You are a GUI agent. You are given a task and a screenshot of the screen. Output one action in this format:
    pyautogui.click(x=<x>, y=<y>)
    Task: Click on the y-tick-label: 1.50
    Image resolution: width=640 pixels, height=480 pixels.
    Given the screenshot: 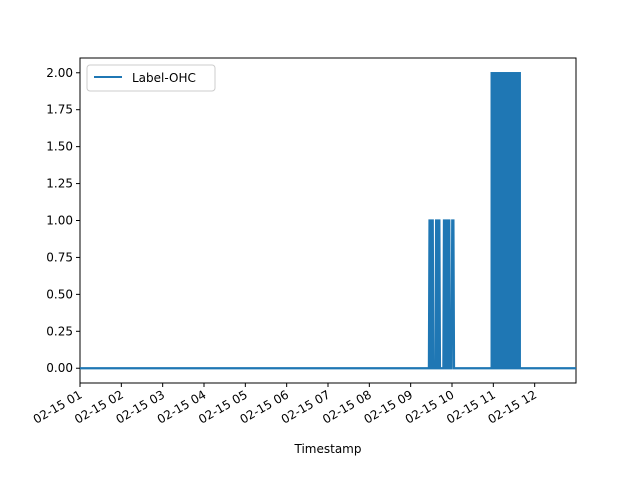 What is the action you would take?
    pyautogui.click(x=59, y=147)
    